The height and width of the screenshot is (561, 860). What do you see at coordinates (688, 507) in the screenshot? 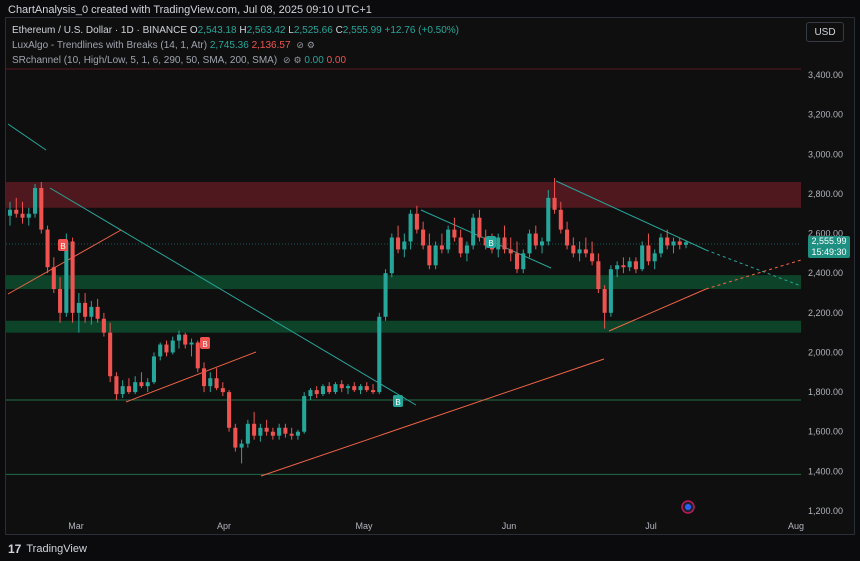
I see `event-icon` at bounding box center [688, 507].